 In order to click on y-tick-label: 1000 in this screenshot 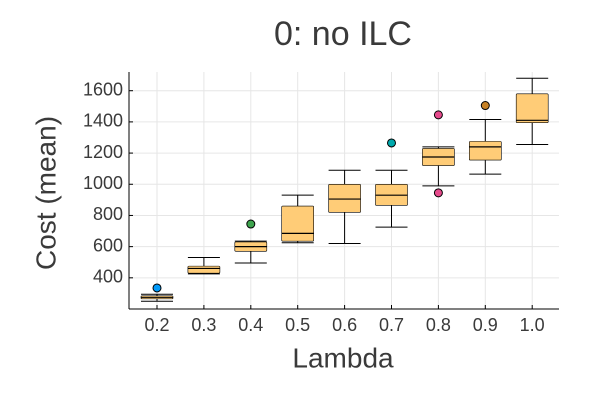, I will do `click(103, 183)`.